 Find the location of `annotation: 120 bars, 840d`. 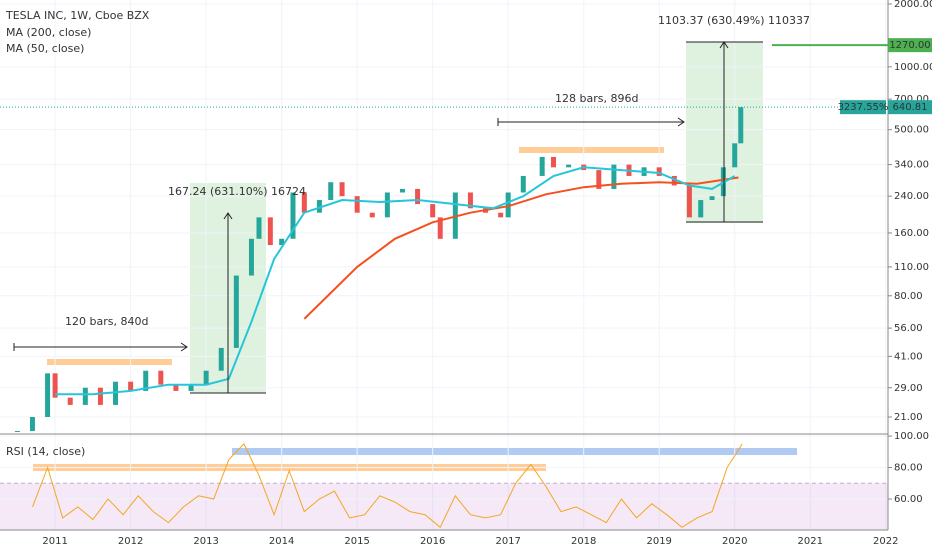

annotation: 120 bars, 840d is located at coordinates (106, 321).